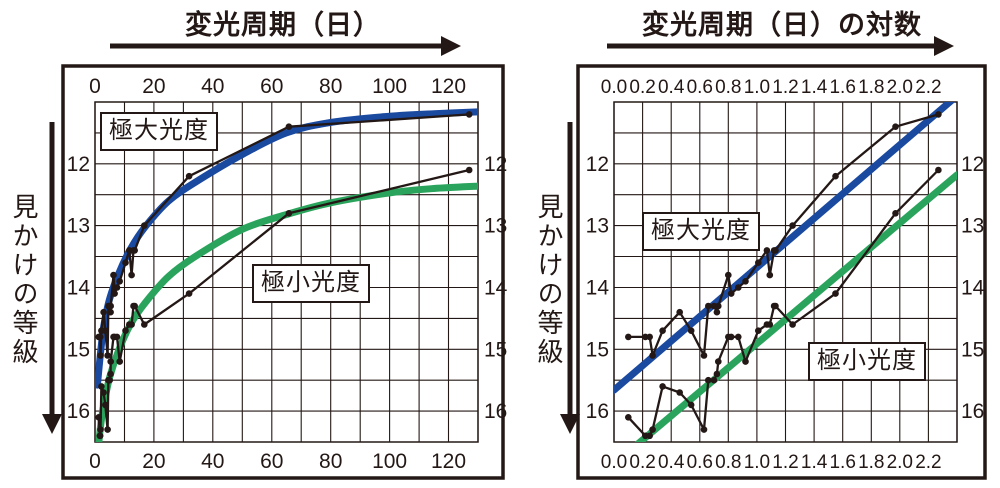 The image size is (1000, 488). I want to click on left-chart-title: 変光周期（日）, so click(283, 25).